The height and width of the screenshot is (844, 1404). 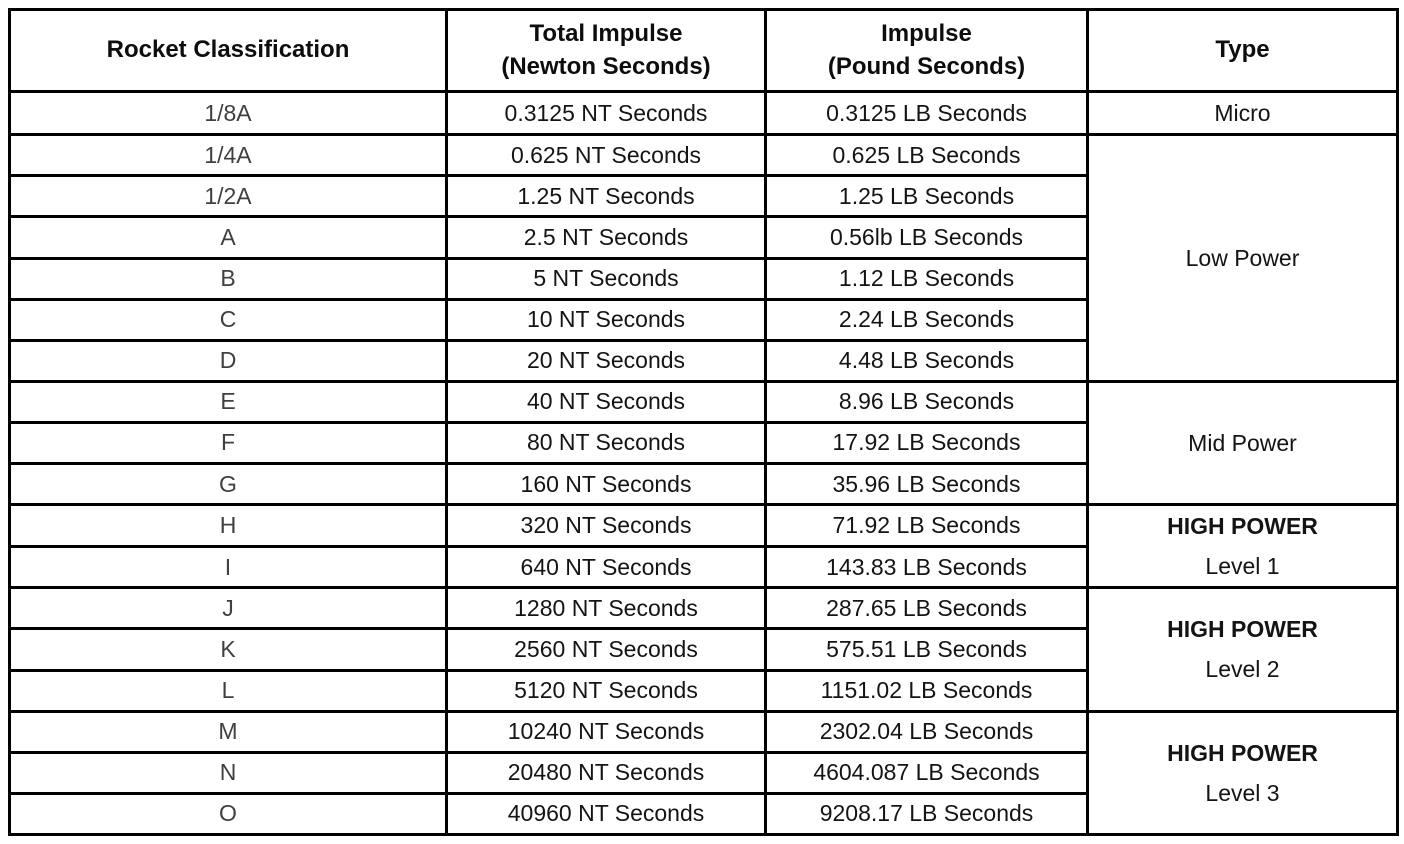 What do you see at coordinates (926, 525) in the screenshot?
I see `pound-seconds-cell: 71.92 LB Seconds` at bounding box center [926, 525].